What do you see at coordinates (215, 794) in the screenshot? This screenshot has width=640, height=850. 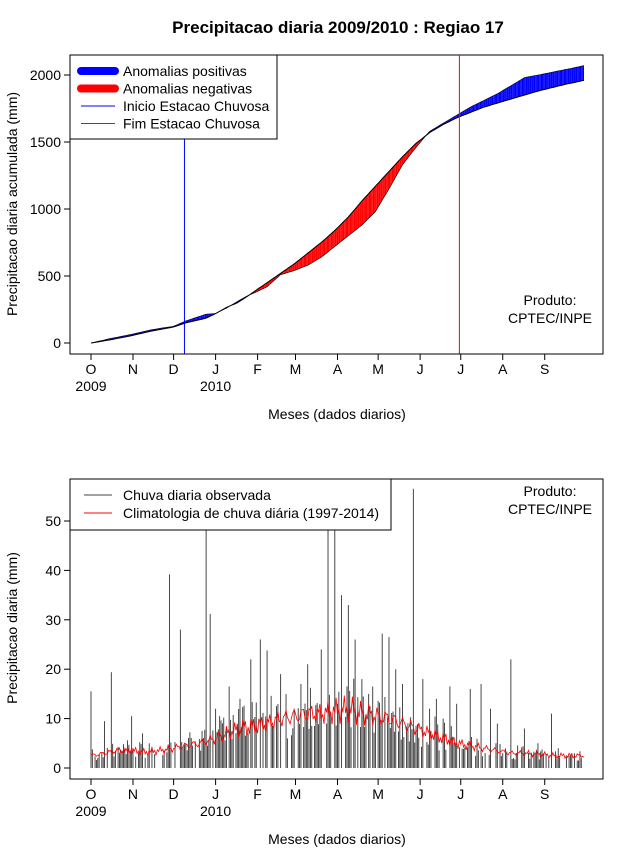 I see `chart-2-x-tick-label: J` at bounding box center [215, 794].